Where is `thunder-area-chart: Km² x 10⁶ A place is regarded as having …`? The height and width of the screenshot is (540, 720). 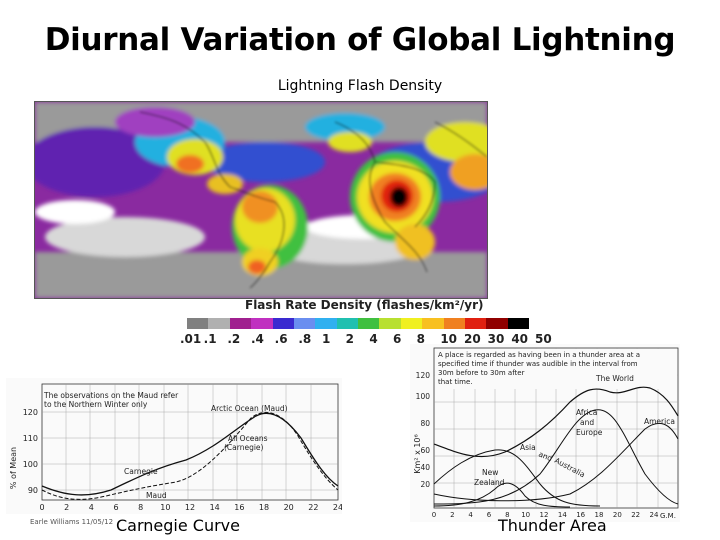 thunder-area-chart: Km² x 10⁶ A place is regarded as having … is located at coordinates (545, 433).